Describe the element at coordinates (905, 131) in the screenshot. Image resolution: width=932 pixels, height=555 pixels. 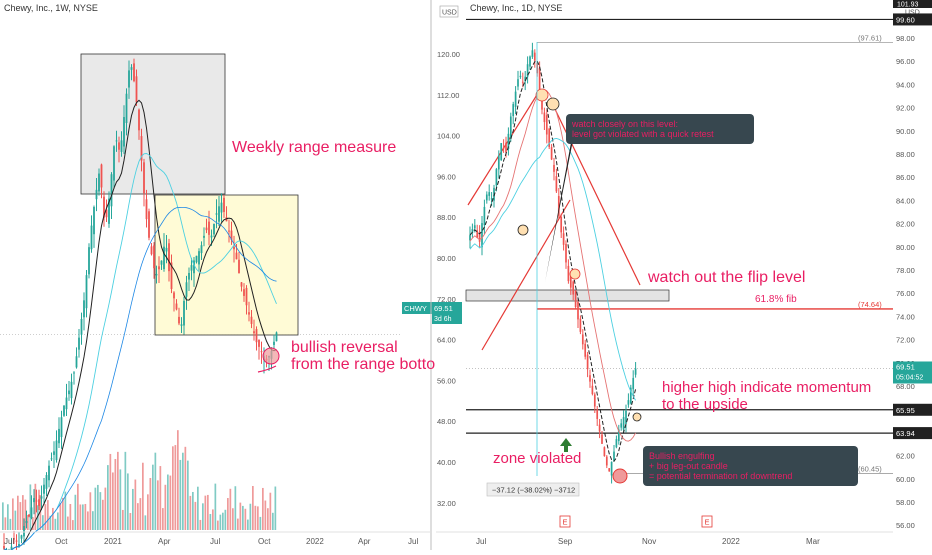
I see `right-y-tick: 90.00` at that location.